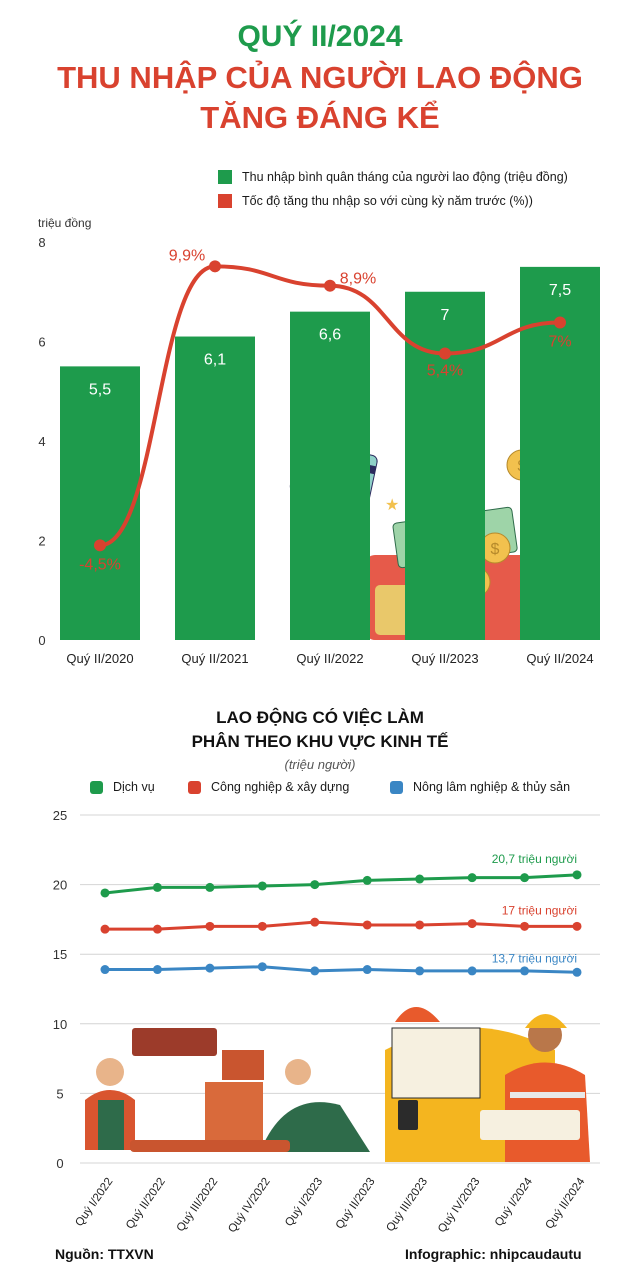 This screenshot has width=640, height=1280. I want to click on legend-services-label: Dịch vụ, so click(134, 787).